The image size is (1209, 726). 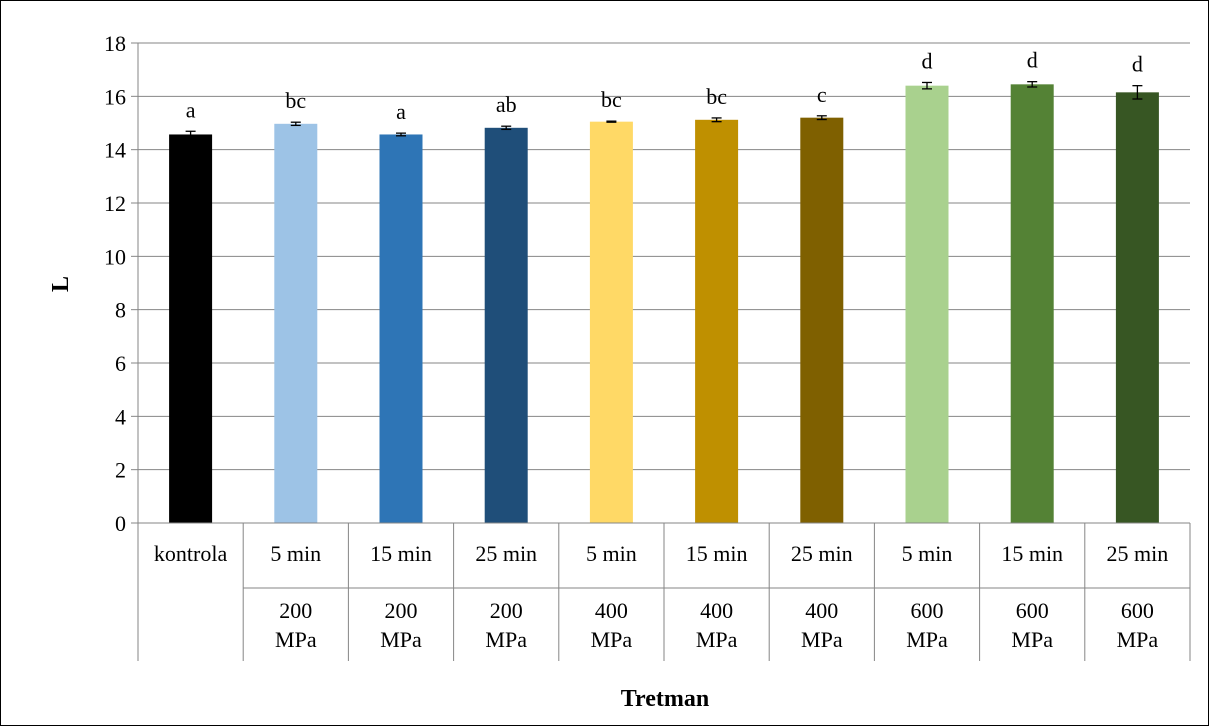 I want to click on y-tick-label: 16, so click(x=115, y=96).